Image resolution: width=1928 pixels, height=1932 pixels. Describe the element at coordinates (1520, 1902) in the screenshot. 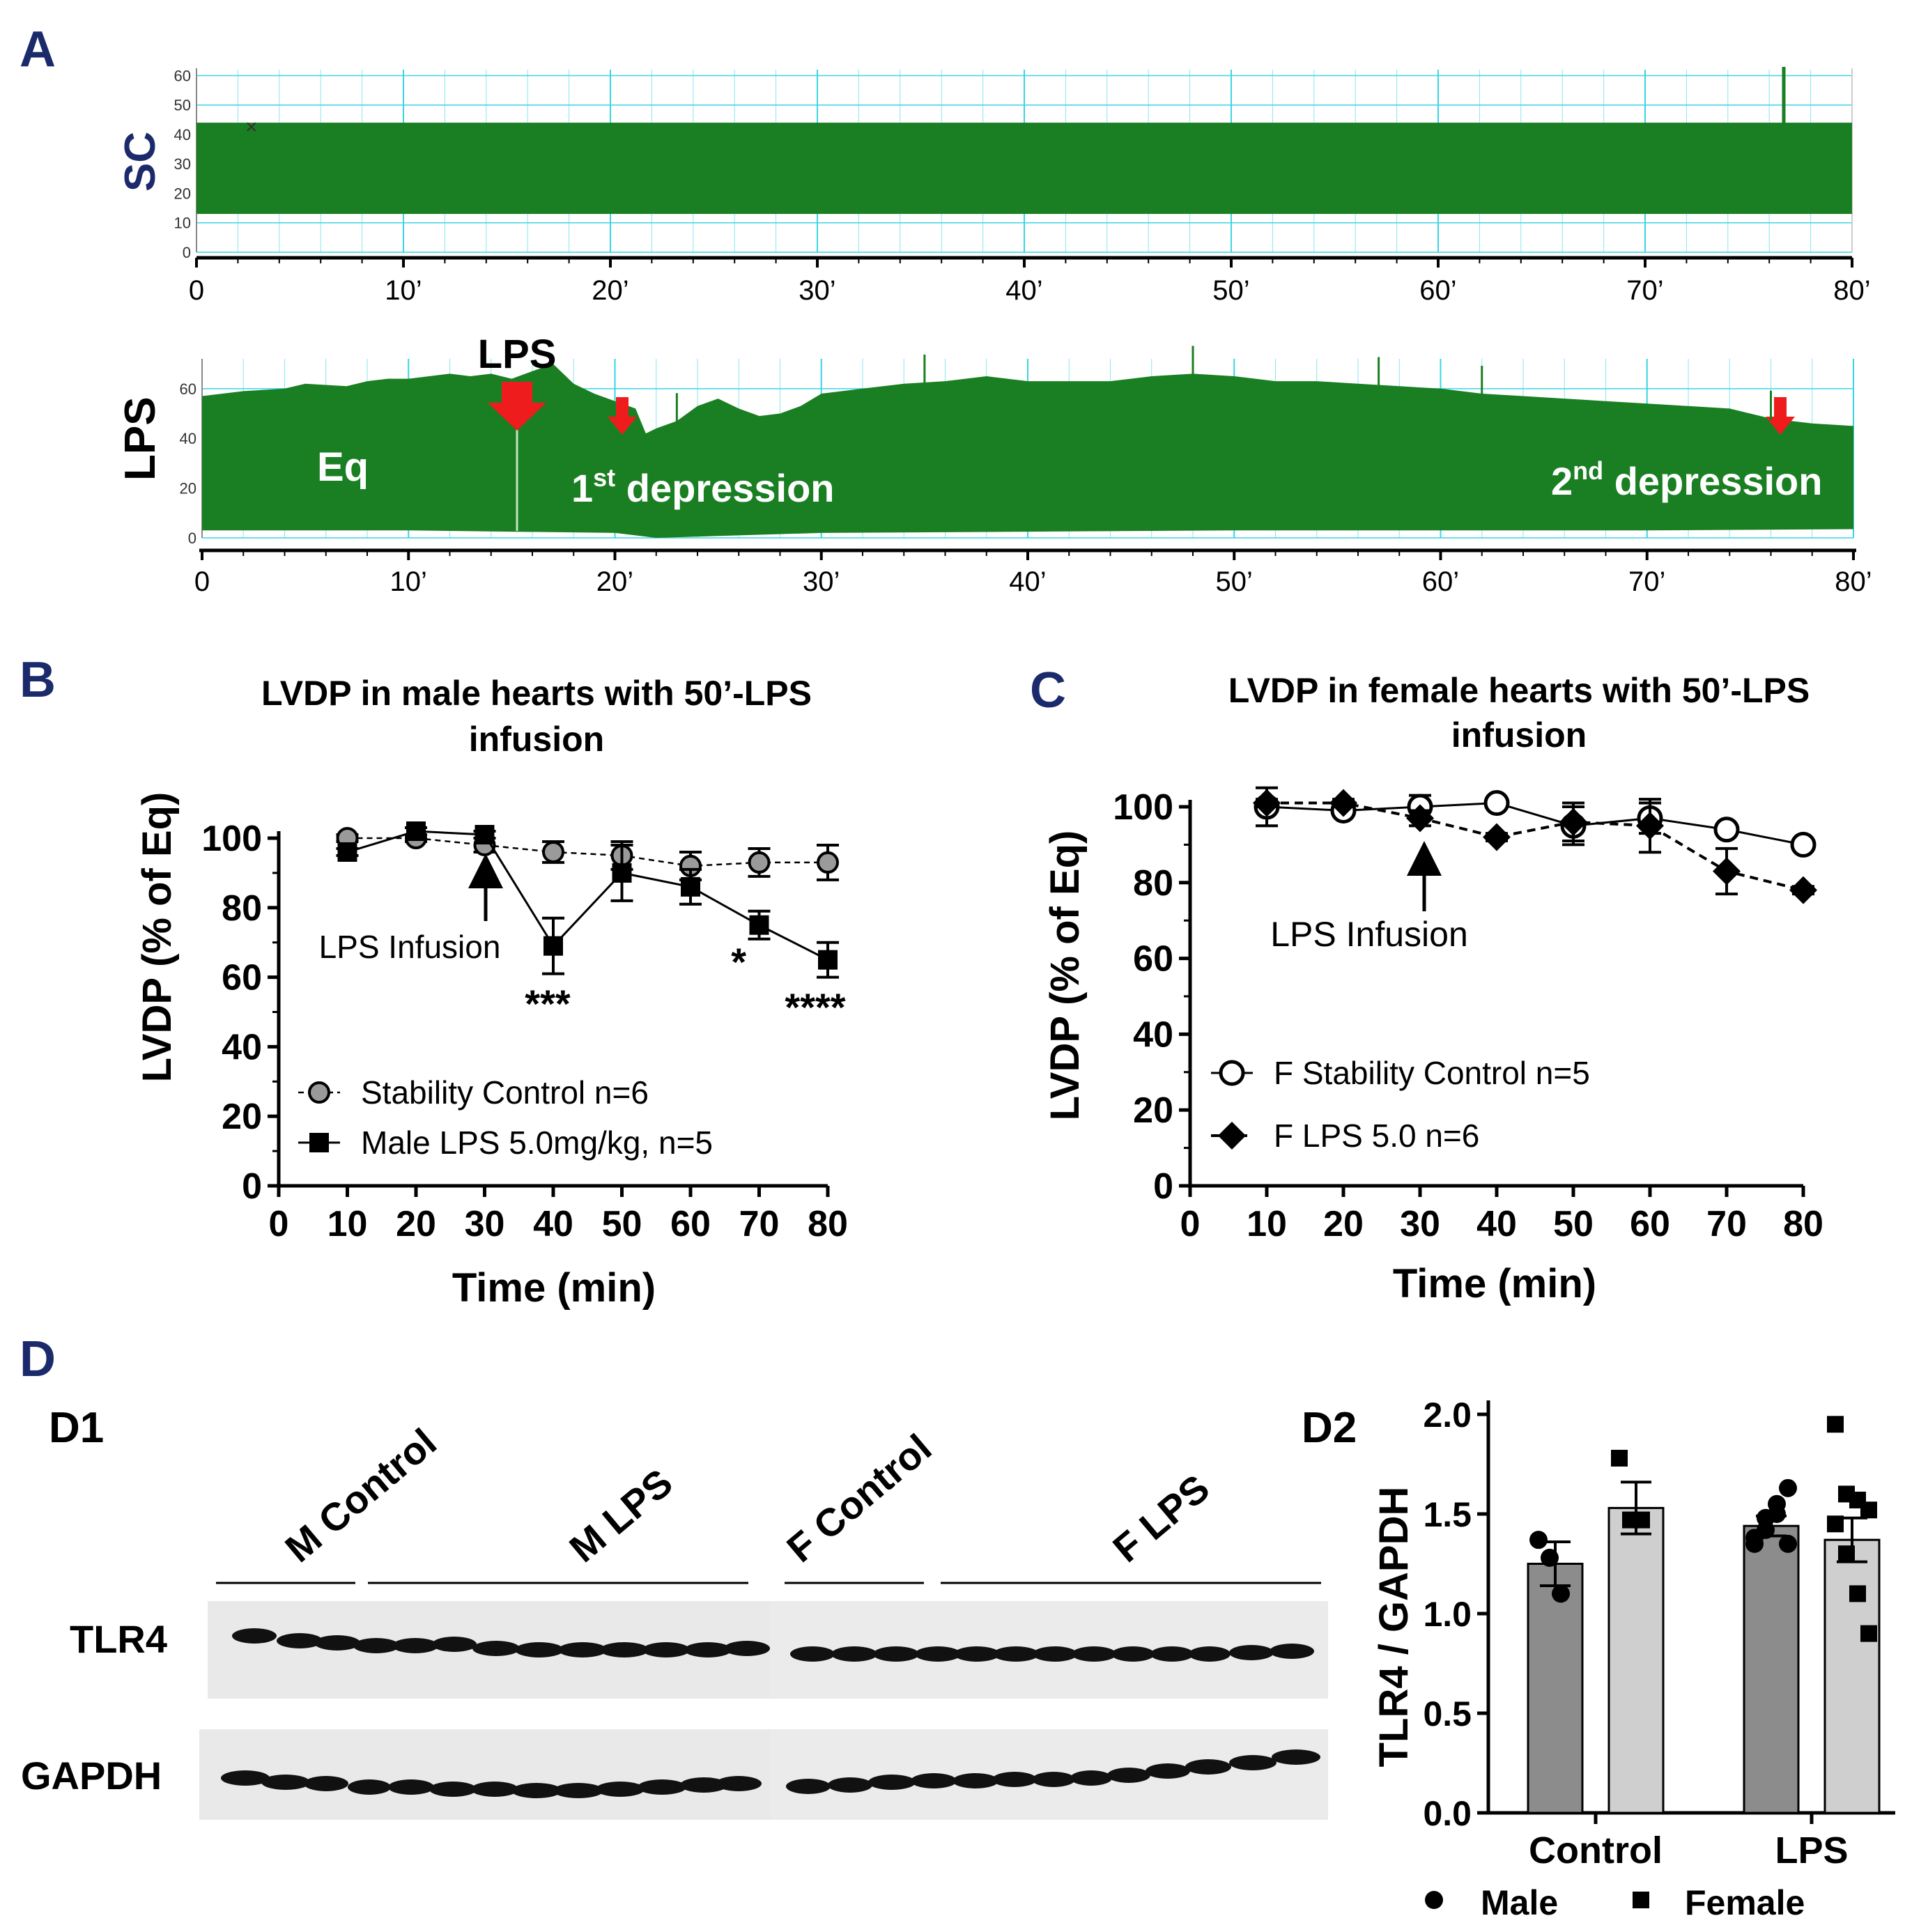

I see `legend-male-label: Male` at that location.